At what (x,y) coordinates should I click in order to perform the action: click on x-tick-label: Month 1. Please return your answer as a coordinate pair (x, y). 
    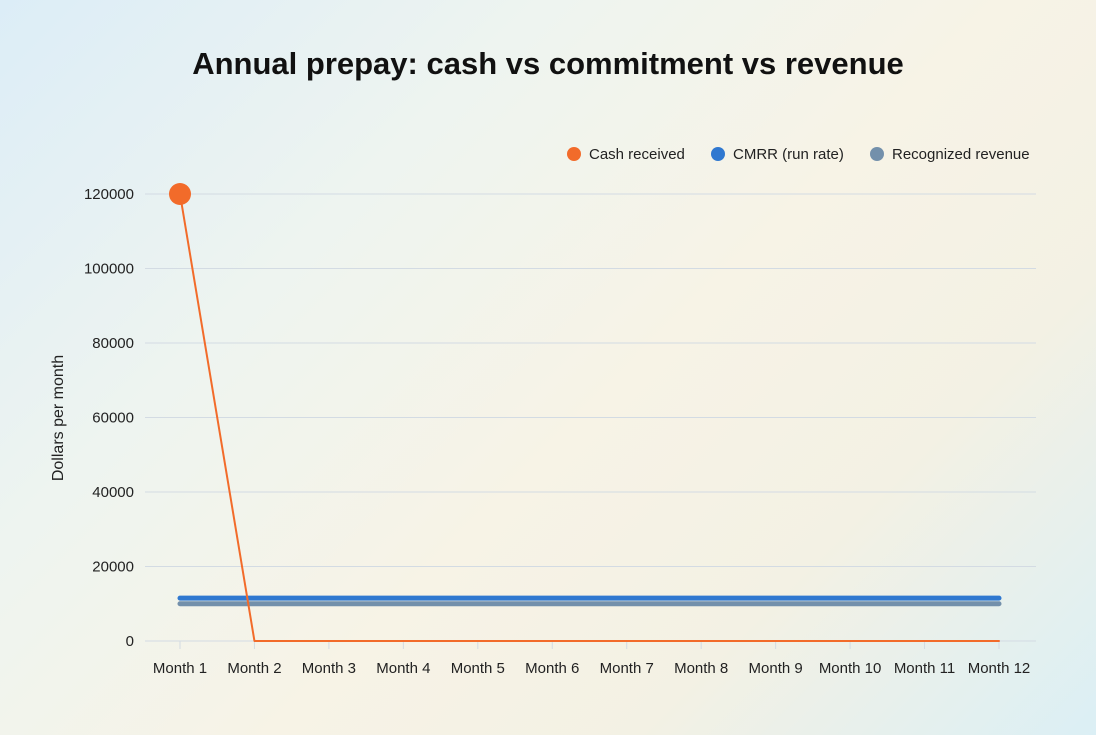
    Looking at the image, I should click on (180, 668).